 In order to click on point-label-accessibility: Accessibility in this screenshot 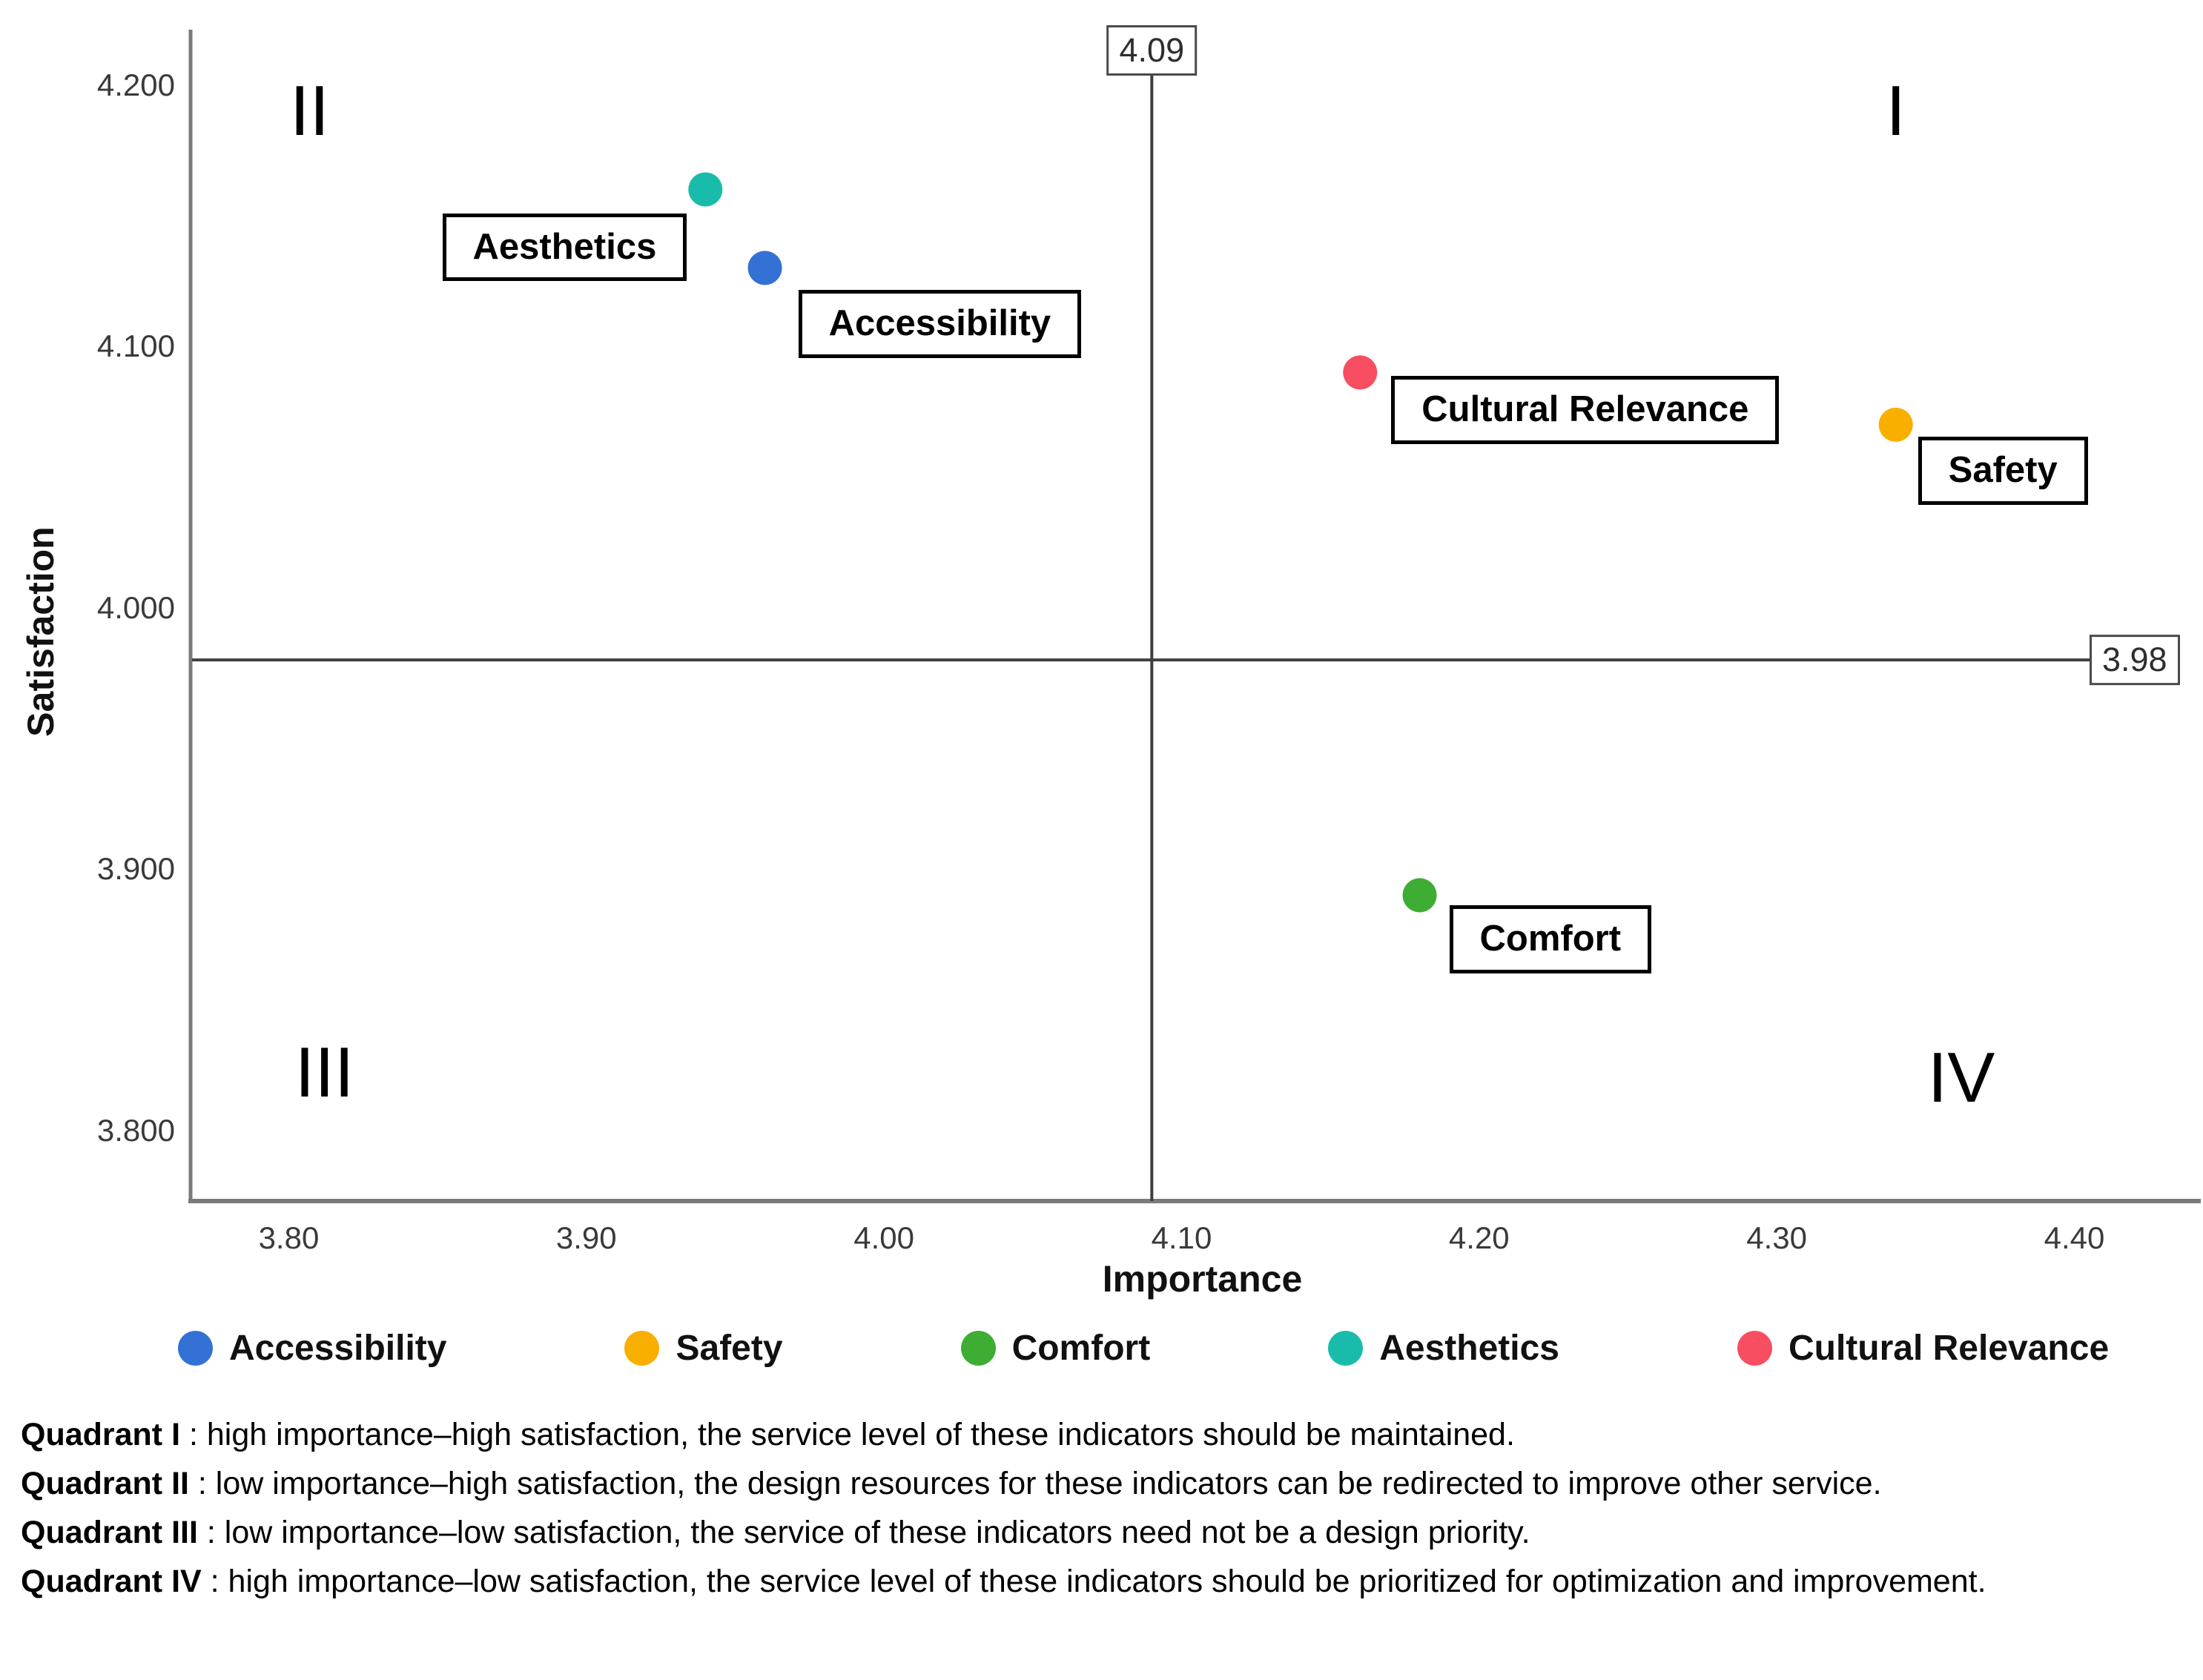, I will do `click(940, 324)`.